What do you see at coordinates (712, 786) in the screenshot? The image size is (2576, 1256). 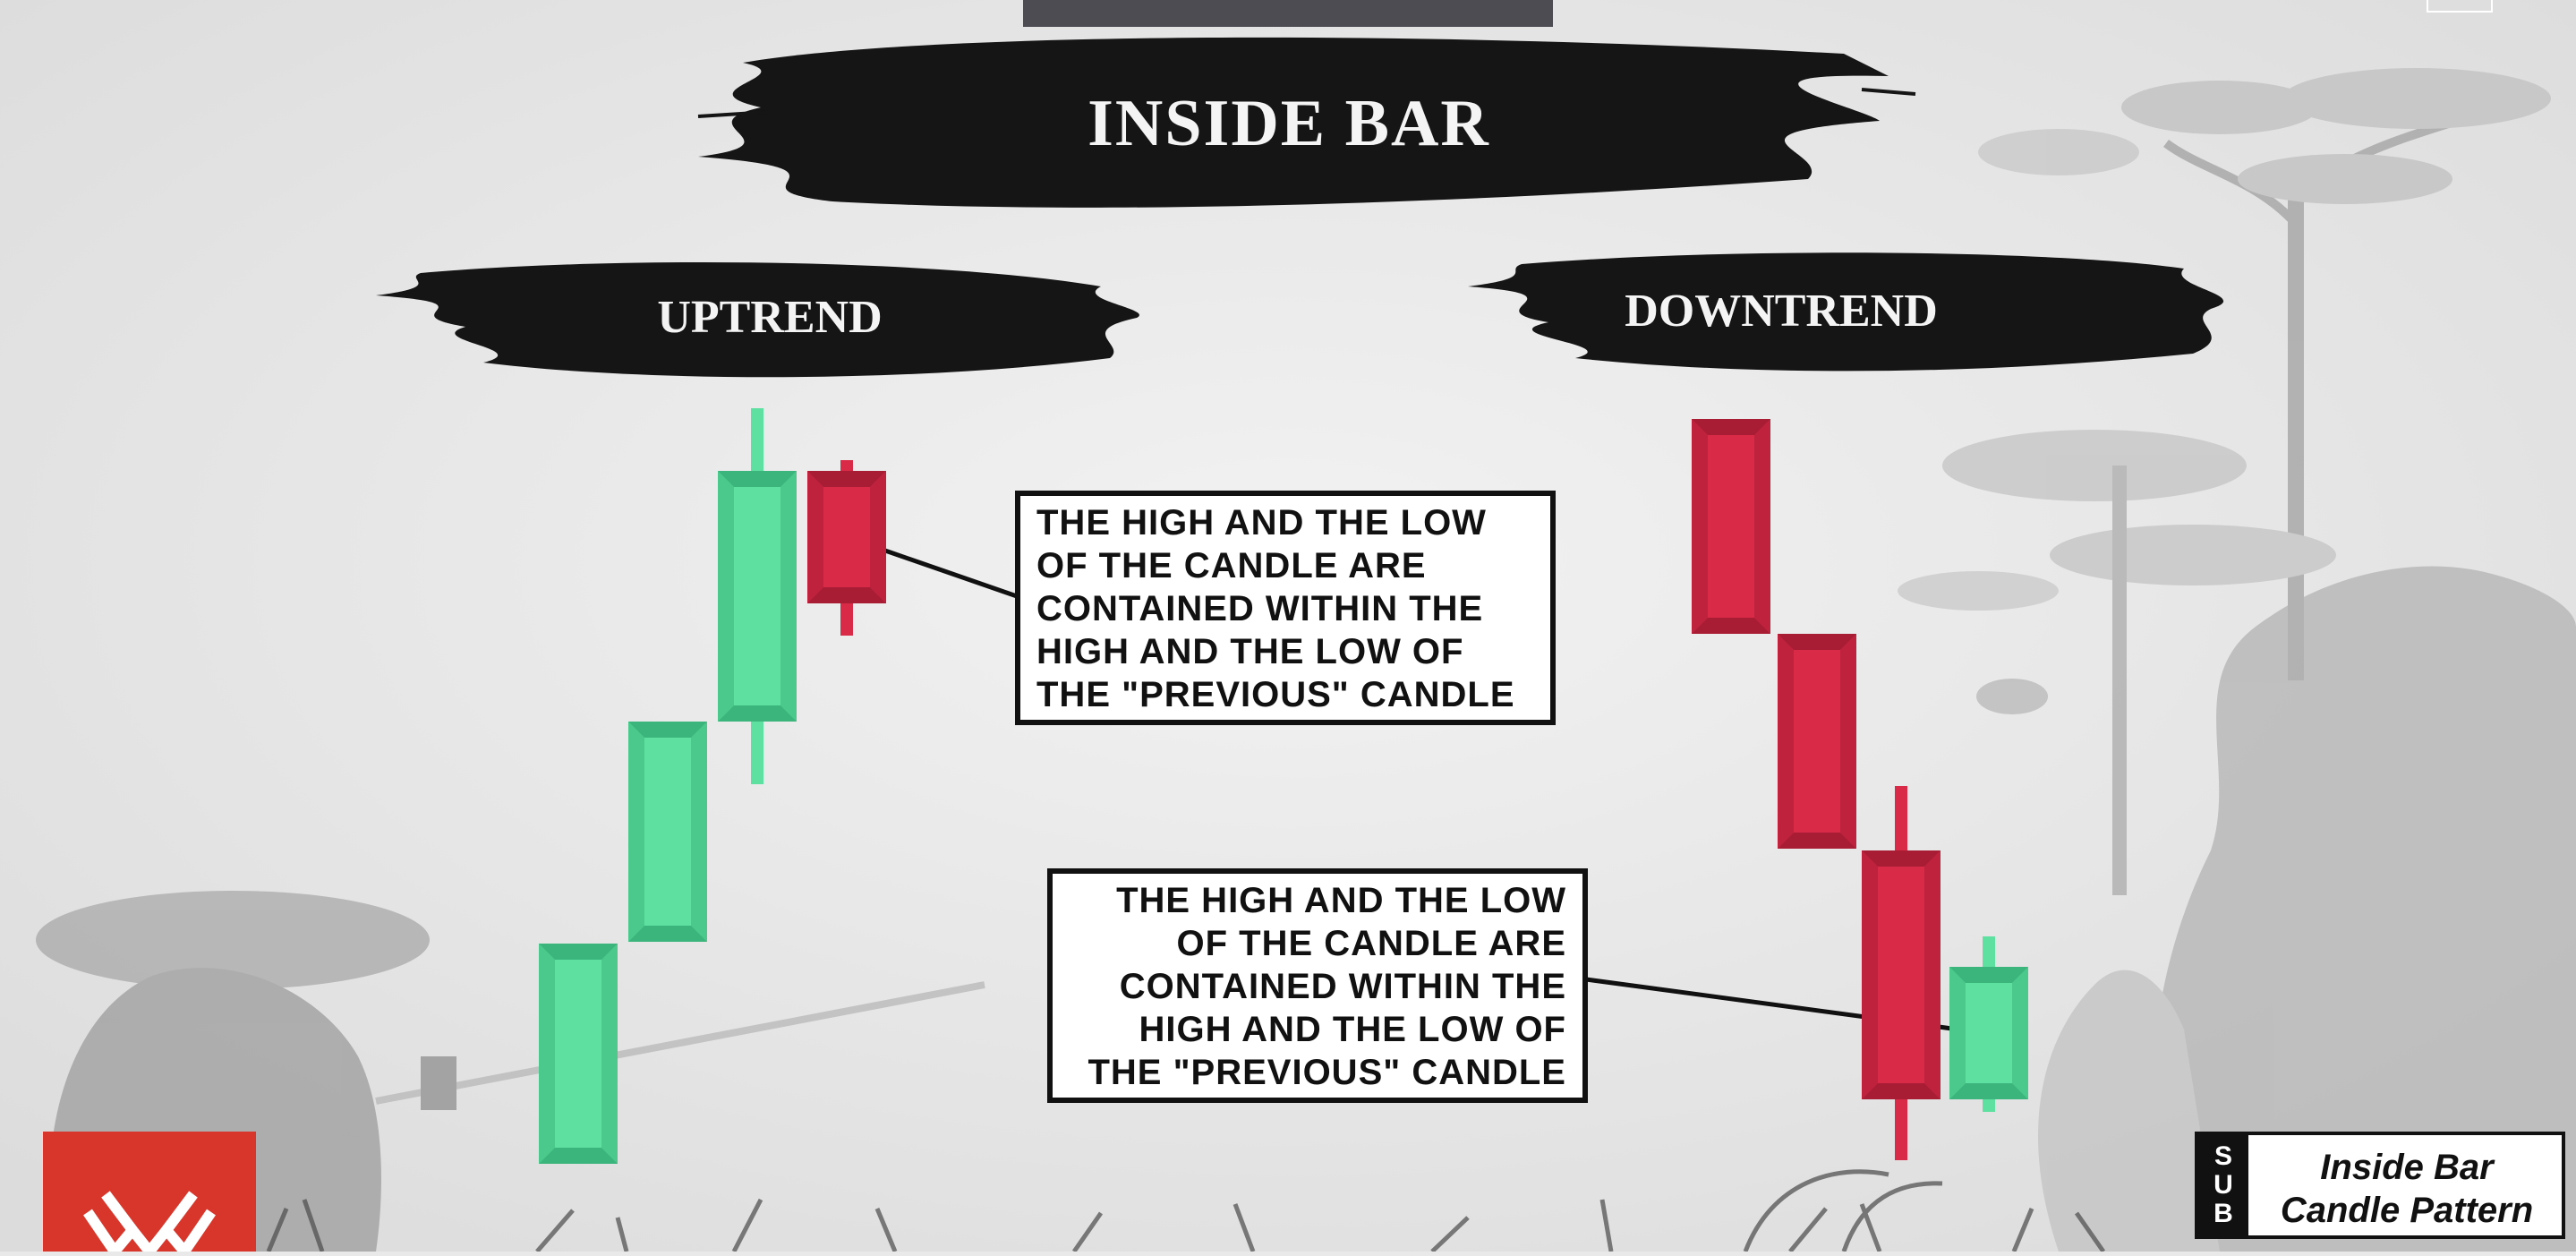 I see `uptrend-candles` at bounding box center [712, 786].